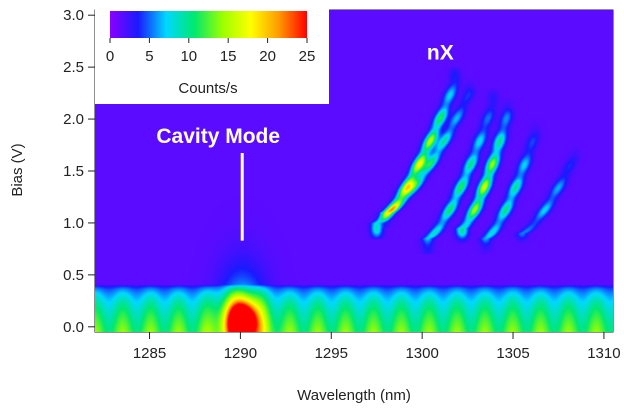 The width and height of the screenshot is (624, 410). What do you see at coordinates (218, 136) in the screenshot?
I see `cavity-mode-annotation: Cavity Mode` at bounding box center [218, 136].